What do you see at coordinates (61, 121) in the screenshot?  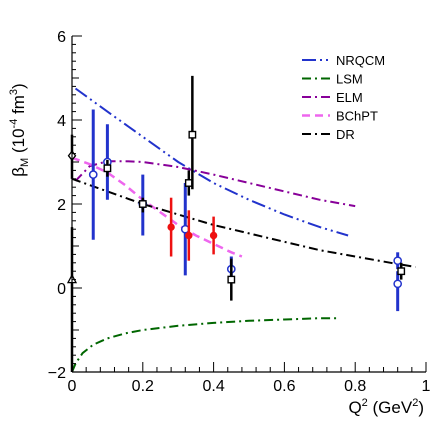 I see `y-tick-label: 4` at bounding box center [61, 121].